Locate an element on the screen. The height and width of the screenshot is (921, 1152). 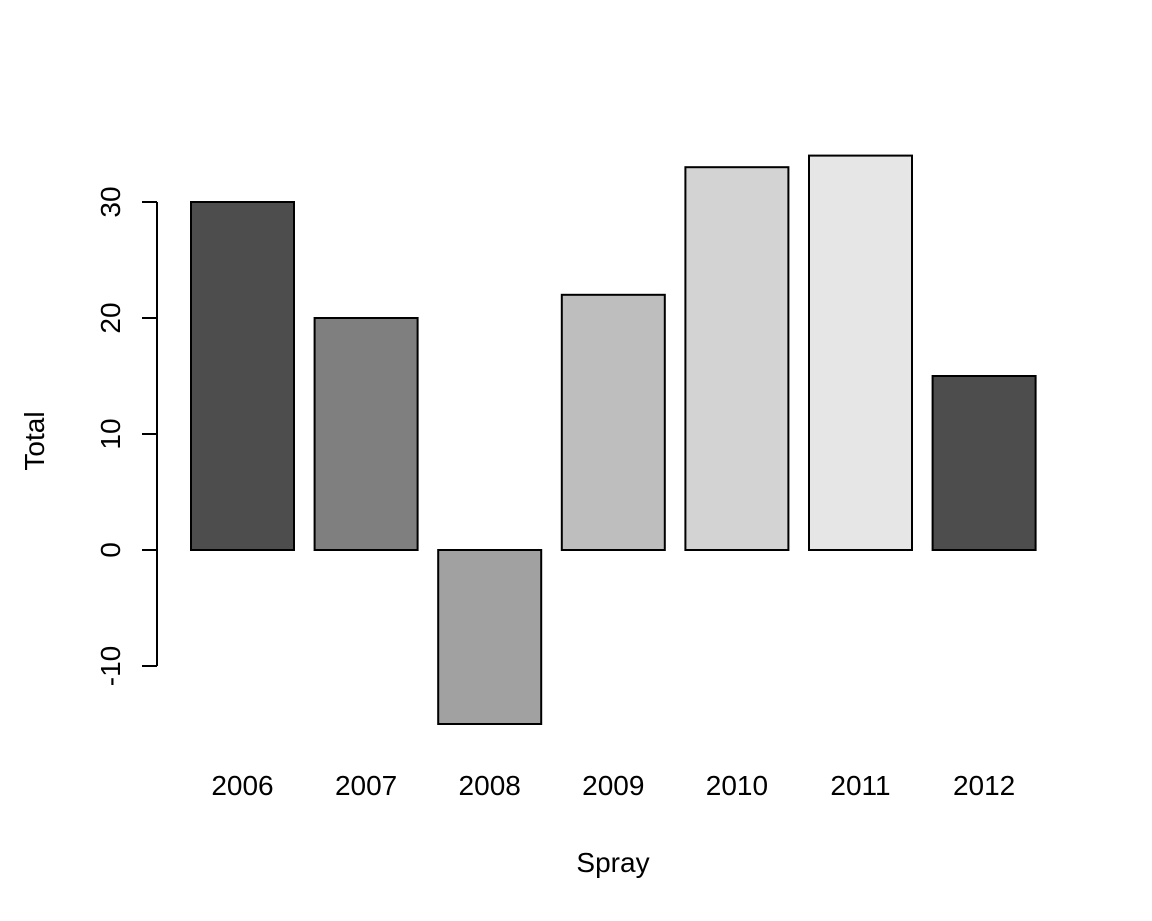
x-axis-title: Spray is located at coordinates (612, 862).